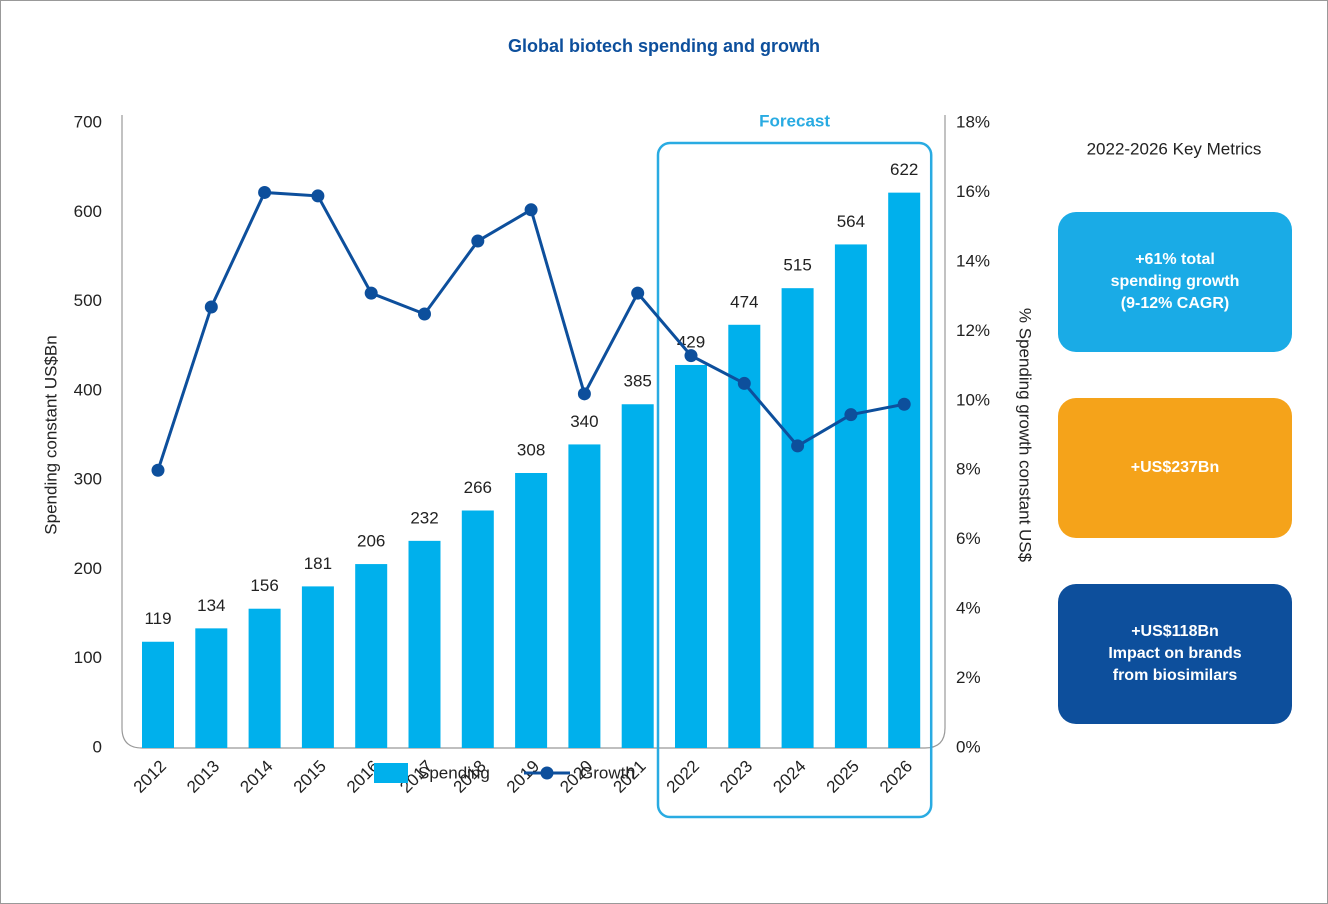 Image resolution: width=1328 pixels, height=904 pixels. I want to click on y2-tick-label: 4%, so click(968, 608).